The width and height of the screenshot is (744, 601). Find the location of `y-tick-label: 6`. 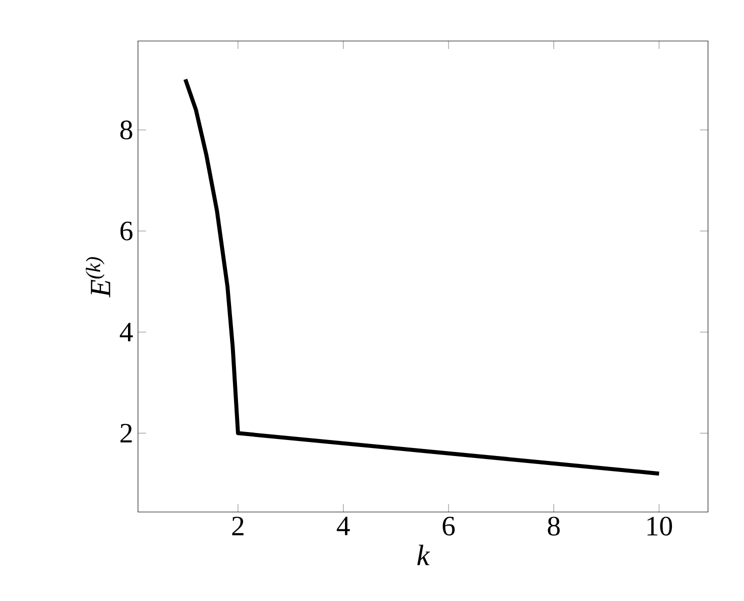

y-tick-label: 6 is located at coordinates (126, 231).